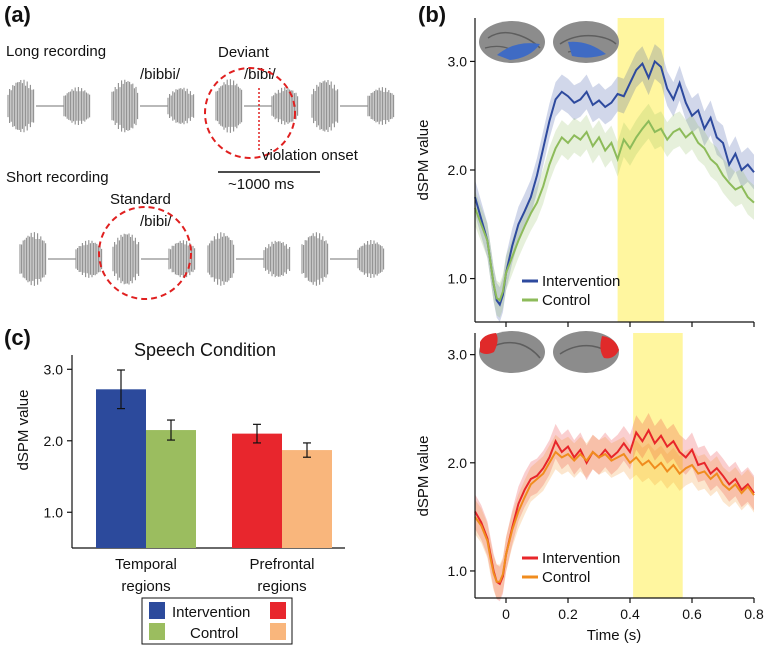 The image size is (767, 648). What do you see at coordinates (630, 614) in the screenshot?
I see `line-x-tick-label: 0.4` at bounding box center [630, 614].